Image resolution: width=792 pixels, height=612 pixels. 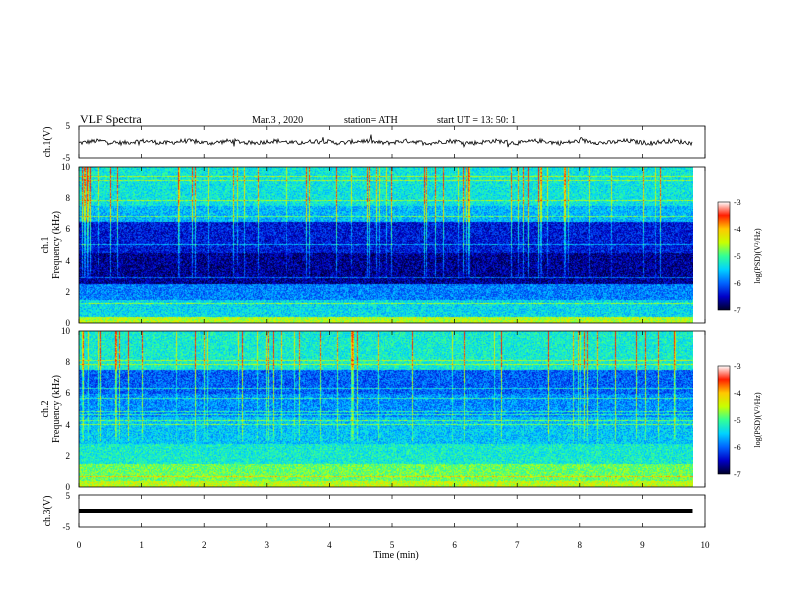 What do you see at coordinates (68, 456) in the screenshot?
I see `ch2-freq-tick-2: 2` at bounding box center [68, 456].